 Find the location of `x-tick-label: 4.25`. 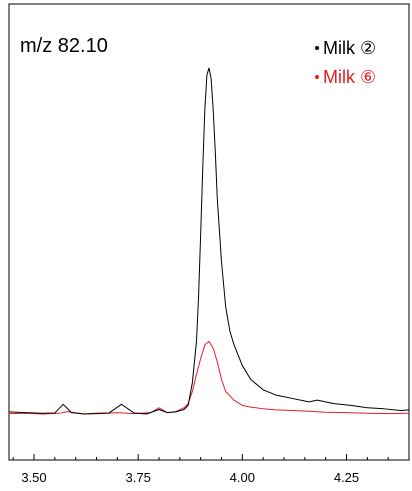

x-tick-label: 4.25 is located at coordinates (346, 477).